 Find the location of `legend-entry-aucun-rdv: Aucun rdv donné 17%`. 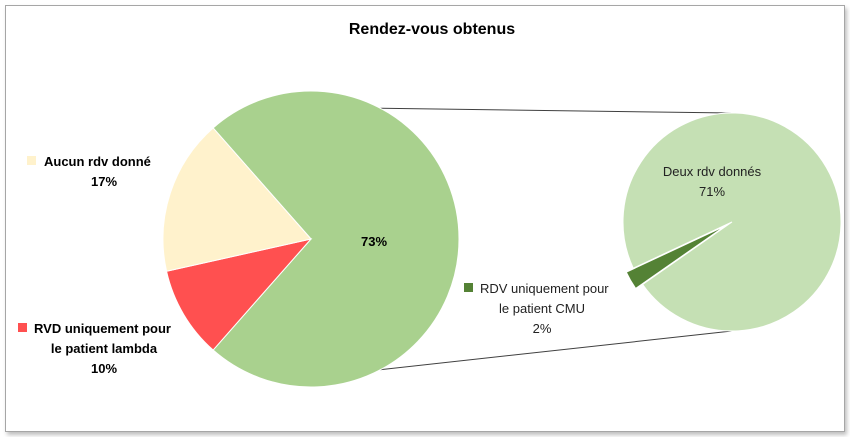

legend-entry-aucun-rdv: Aucun rdv donné 17% is located at coordinates (89, 171).